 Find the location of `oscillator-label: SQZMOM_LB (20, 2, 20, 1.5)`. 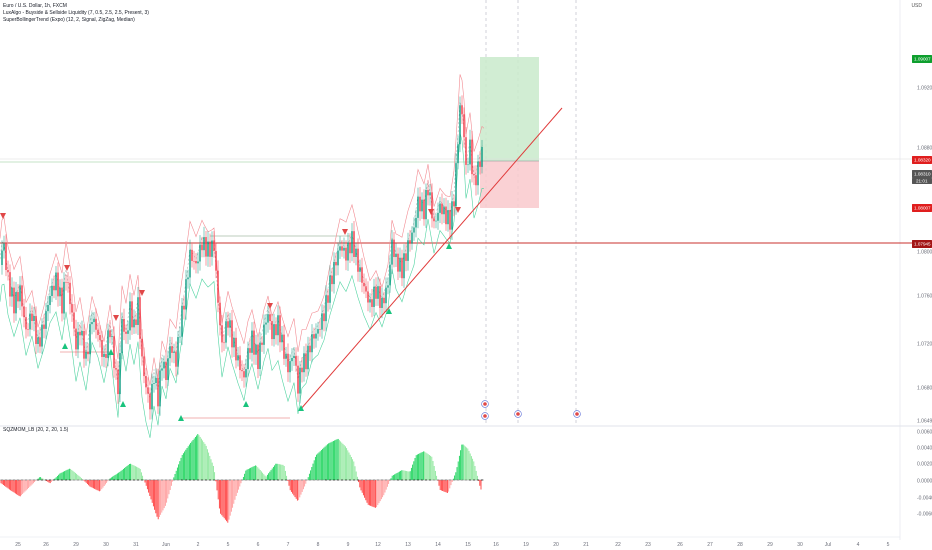

oscillator-label: SQZMOM_LB (20, 2, 20, 1.5) is located at coordinates (36, 430).